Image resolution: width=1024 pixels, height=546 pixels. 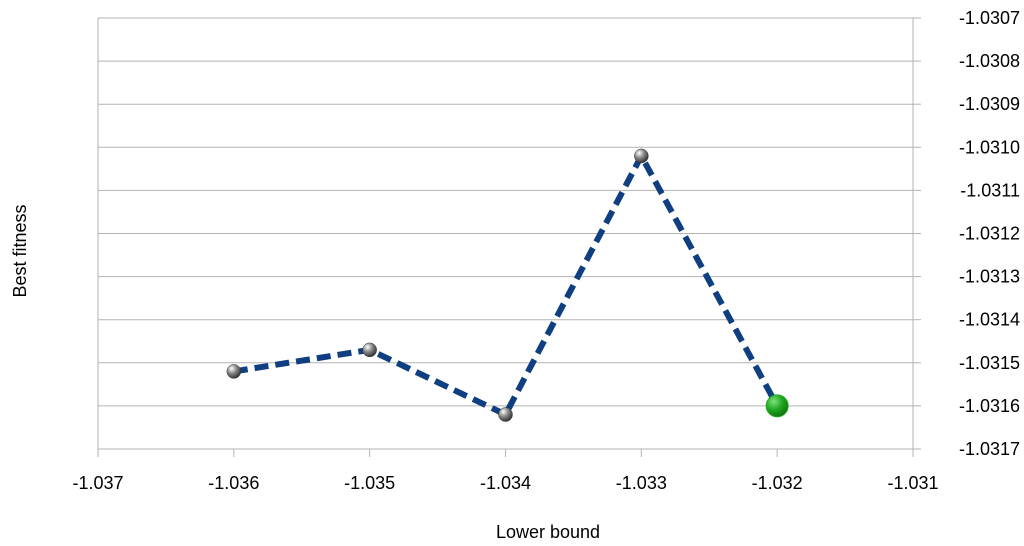 What do you see at coordinates (989, 18) in the screenshot?
I see `y-tick-label: -1.0307` at bounding box center [989, 18].